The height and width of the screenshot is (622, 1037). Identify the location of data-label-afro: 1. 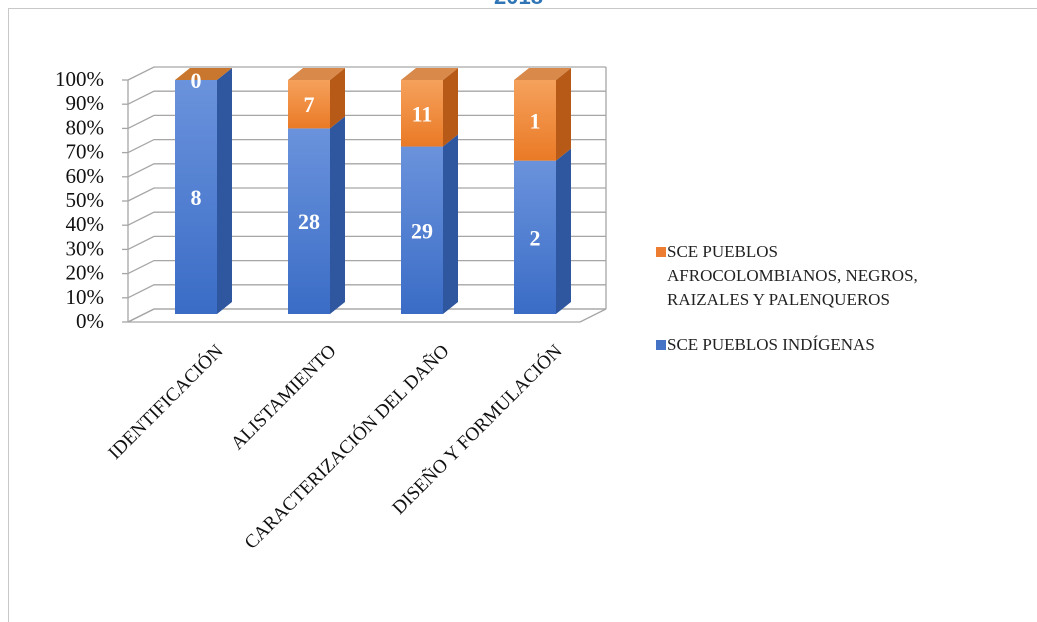
(535, 120).